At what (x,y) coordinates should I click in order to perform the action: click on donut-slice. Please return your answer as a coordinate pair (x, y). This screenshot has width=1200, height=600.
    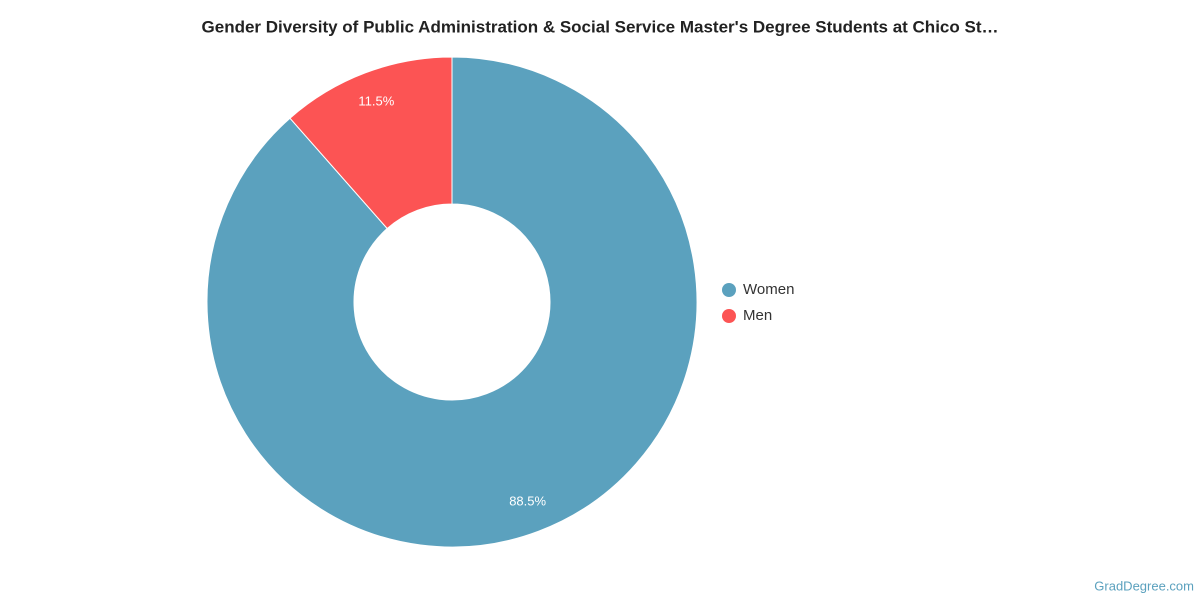
    Looking at the image, I should click on (371, 143).